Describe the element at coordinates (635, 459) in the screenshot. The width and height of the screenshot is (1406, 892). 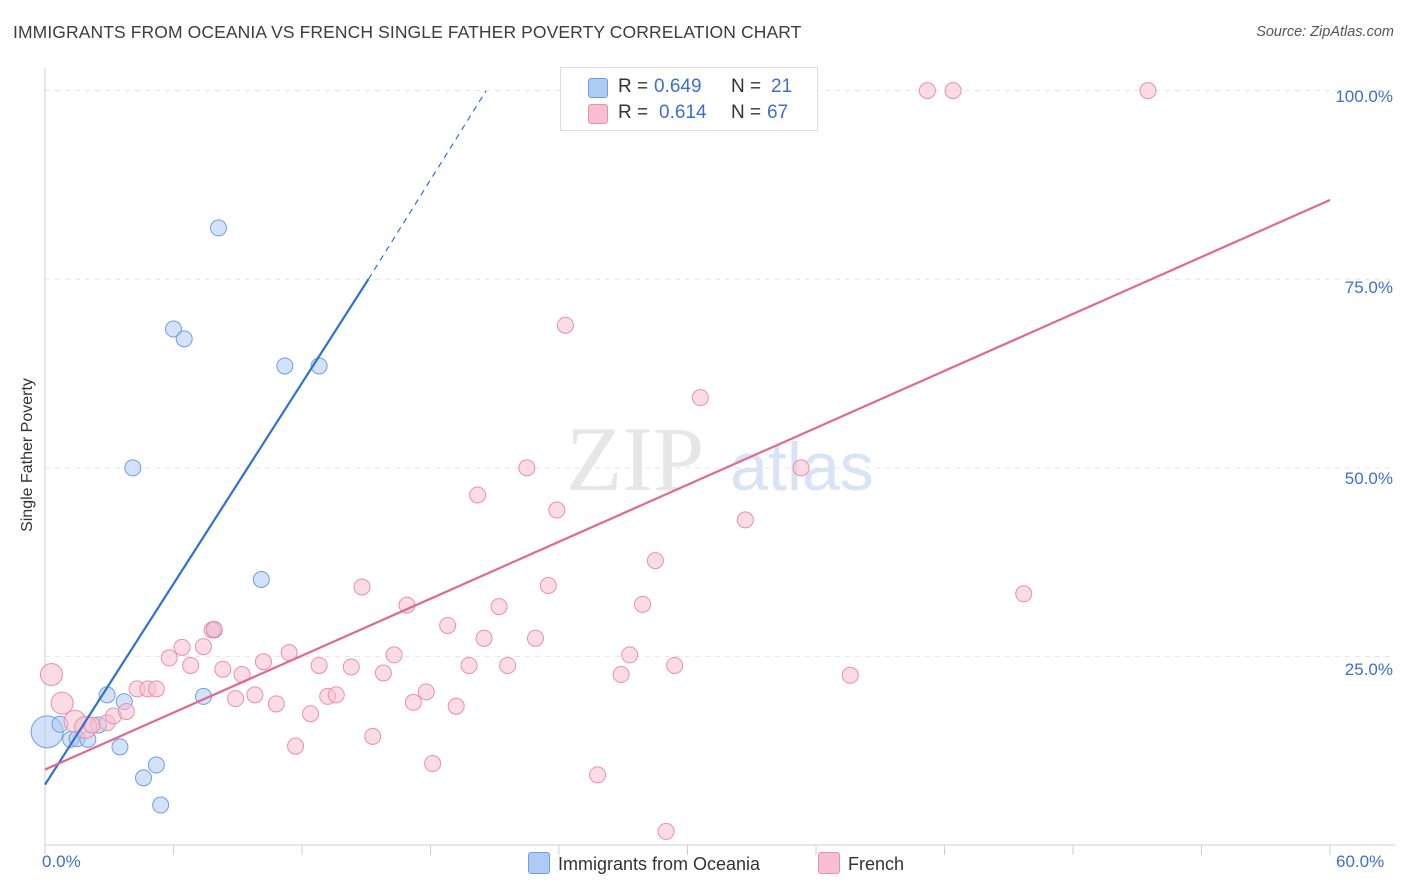
I see `watermark-zip: ZIP` at that location.